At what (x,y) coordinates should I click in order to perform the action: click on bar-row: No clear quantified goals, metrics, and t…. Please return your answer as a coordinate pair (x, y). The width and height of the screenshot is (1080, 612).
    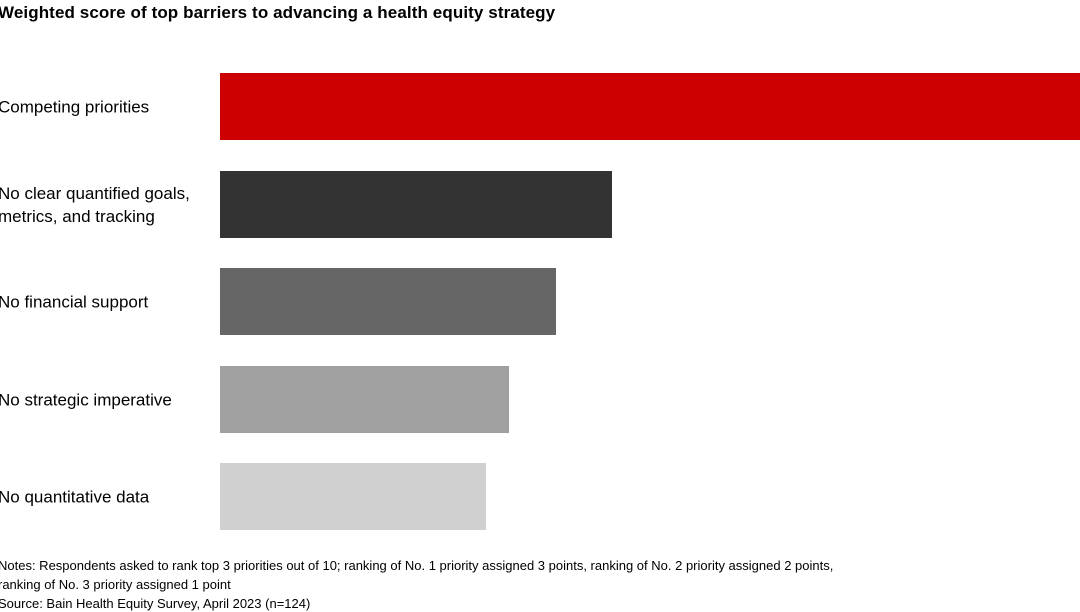
    Looking at the image, I should click on (540, 204).